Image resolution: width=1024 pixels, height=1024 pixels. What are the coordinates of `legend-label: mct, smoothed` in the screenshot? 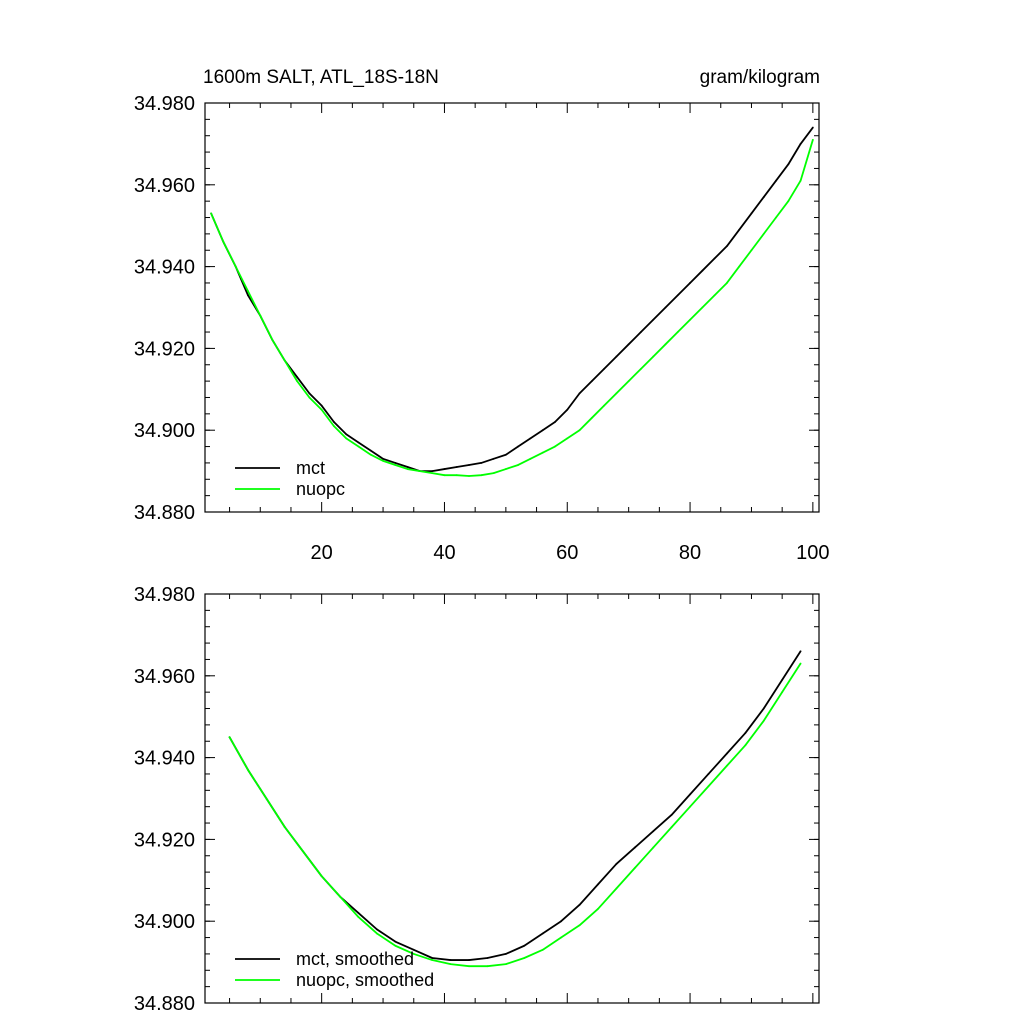 It's located at (355, 959).